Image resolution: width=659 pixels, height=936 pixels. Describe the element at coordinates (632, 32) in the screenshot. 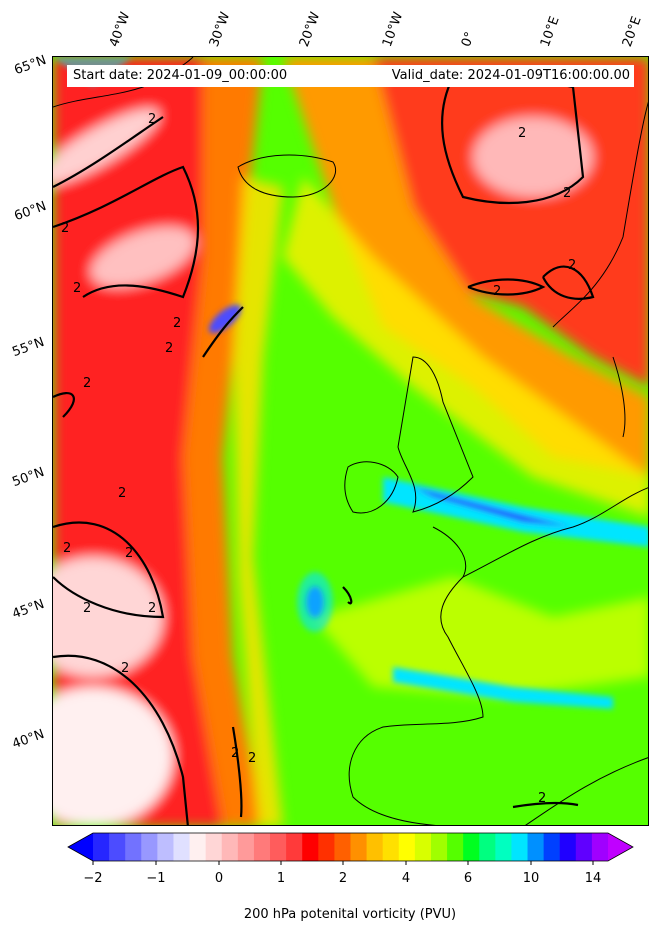

I see `lon-label-20e: 20°E` at that location.